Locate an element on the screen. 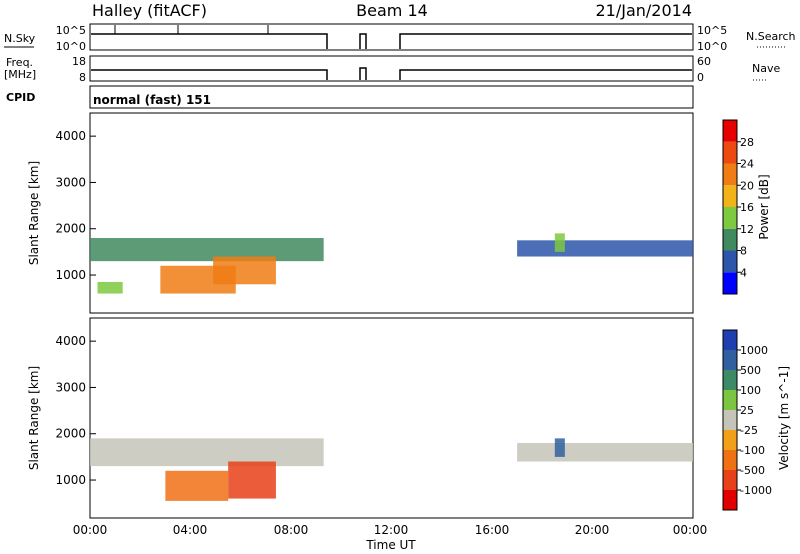 The width and height of the screenshot is (800, 554). velocity-ytick-label: 4000 is located at coordinates (70, 341).